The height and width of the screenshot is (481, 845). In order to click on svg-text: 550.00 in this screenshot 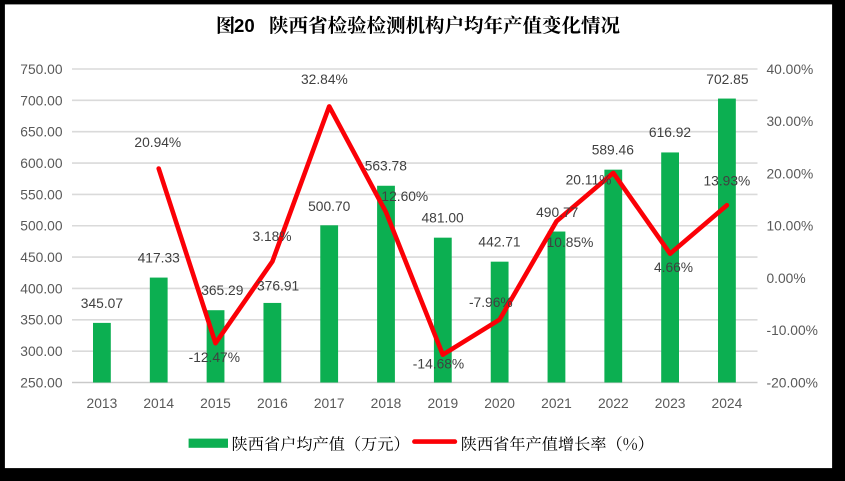, I will do `click(41, 194)`.